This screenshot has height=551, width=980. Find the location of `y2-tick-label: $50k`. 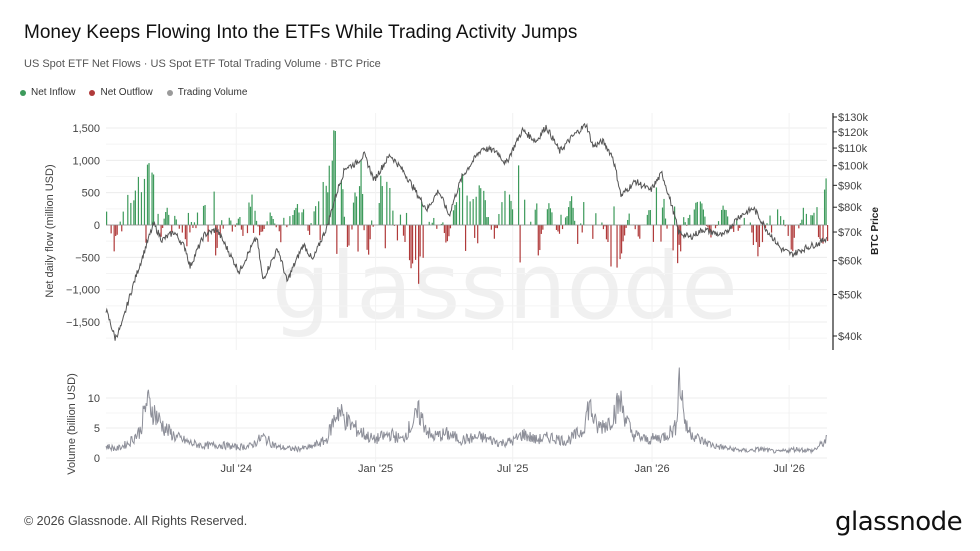

y2-tick-label: $50k is located at coordinates (850, 296).